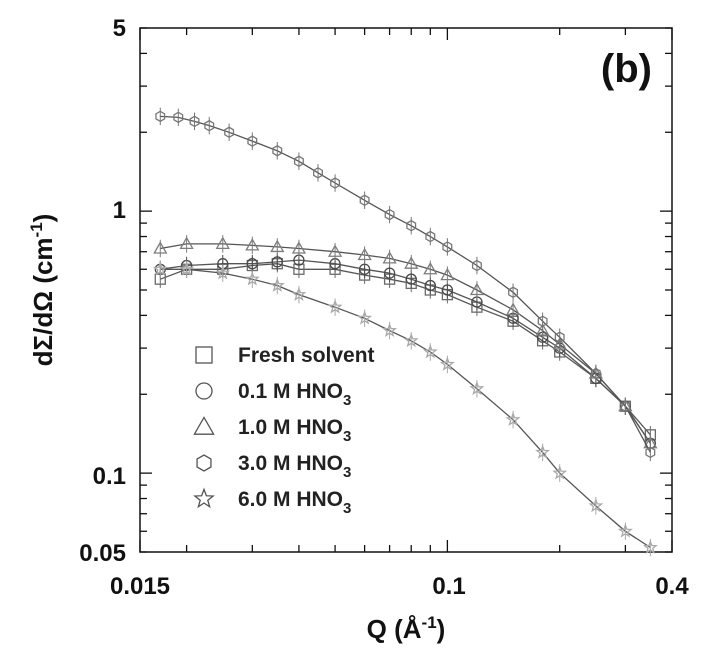  Describe the element at coordinates (290, 463) in the screenshot. I see `legend-label-3.0m-main: 3.0 M HNO` at that location.